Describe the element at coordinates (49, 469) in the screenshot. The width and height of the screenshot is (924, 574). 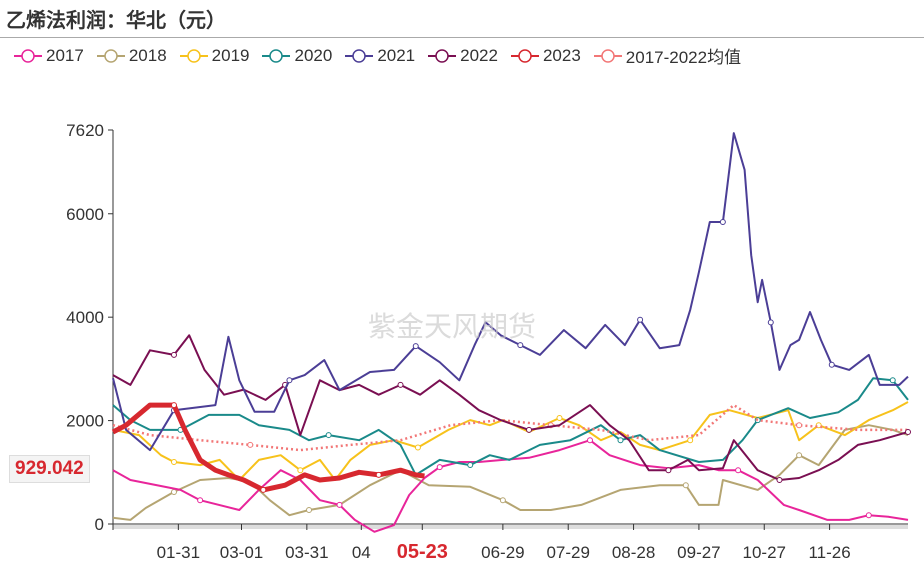
I see `axis-pointer-label: 929.042` at that location.